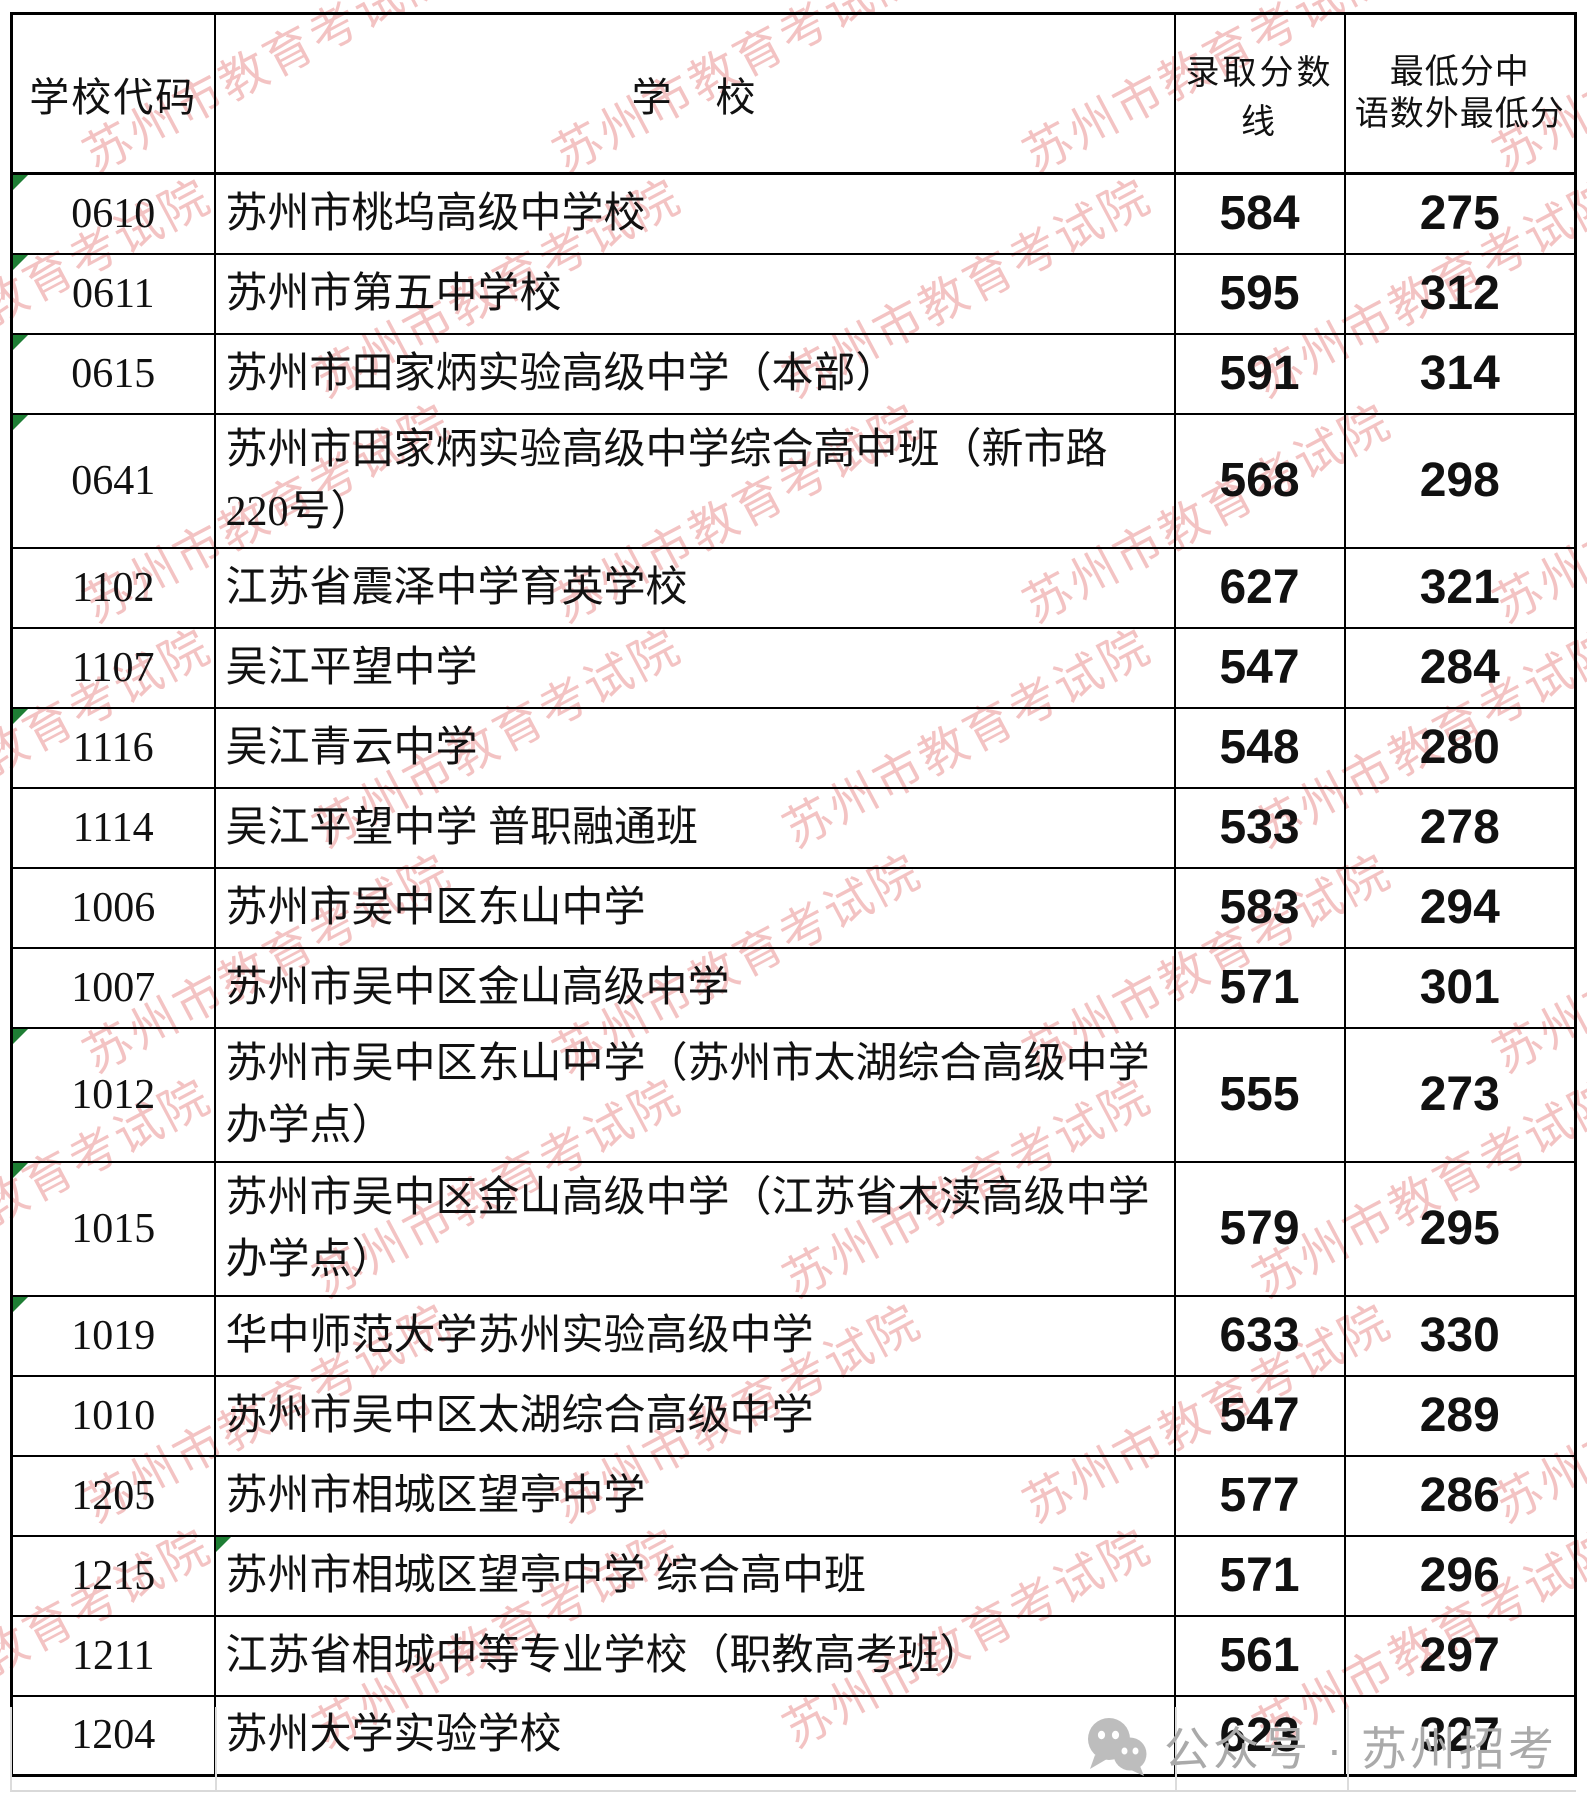 The image size is (1587, 1801). What do you see at coordinates (1460, 480) in the screenshot?
I see `min-score-cell: 298` at bounding box center [1460, 480].